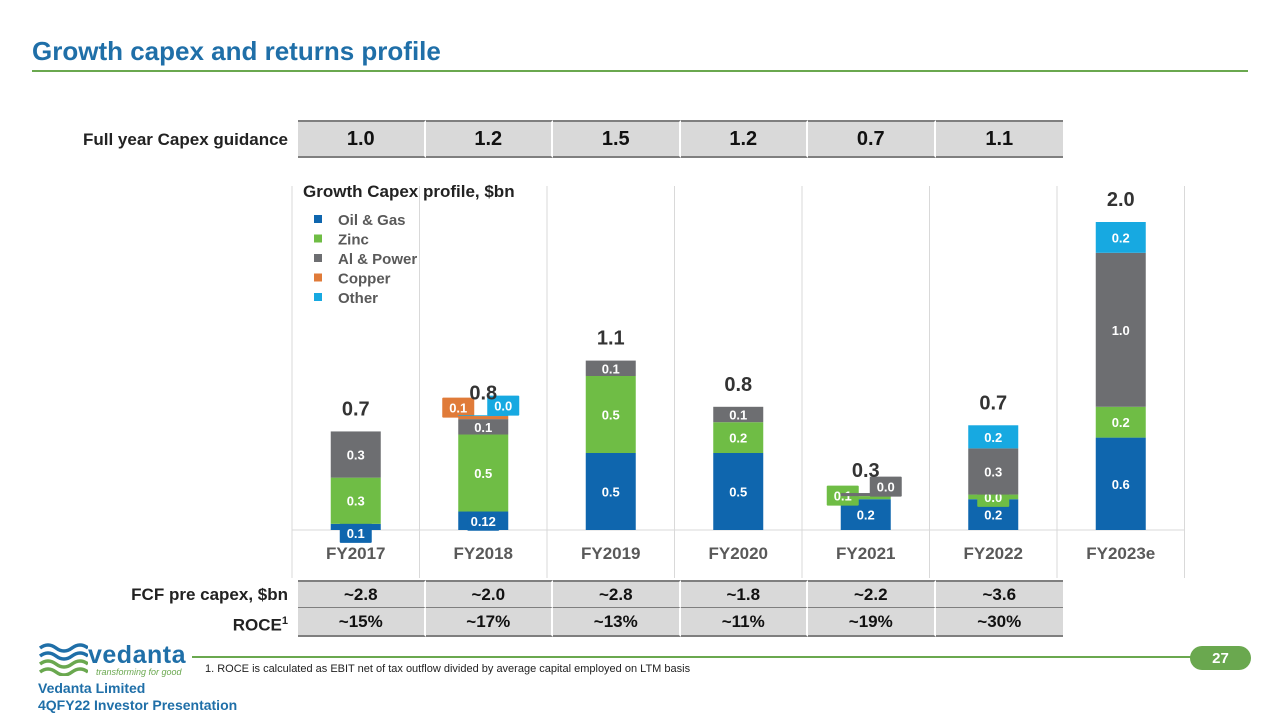 This screenshot has height=720, width=1280. I want to click on legend-label: Oil & Gas, so click(372, 220).